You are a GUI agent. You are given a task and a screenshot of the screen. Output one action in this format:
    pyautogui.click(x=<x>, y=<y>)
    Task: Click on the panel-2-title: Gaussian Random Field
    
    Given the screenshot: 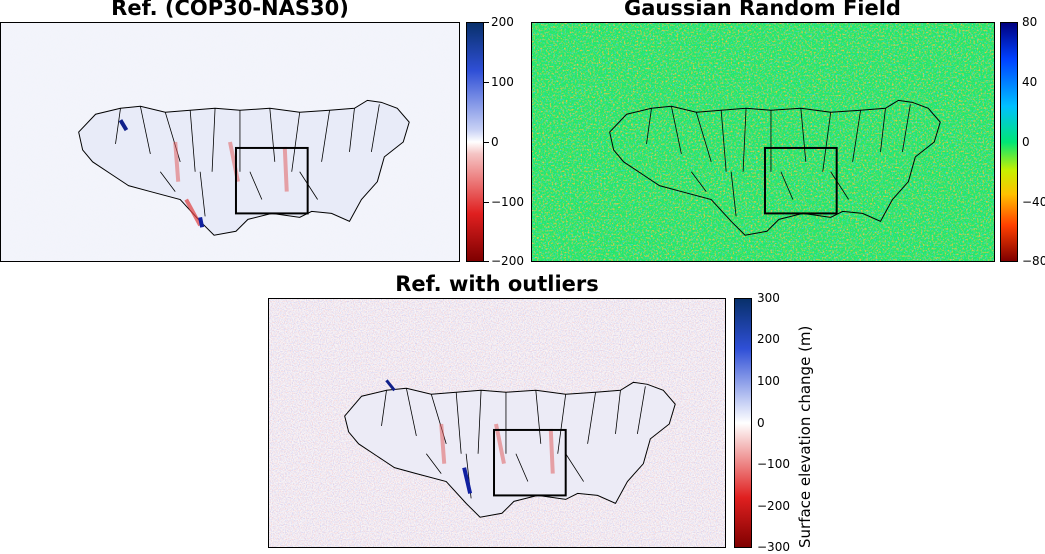 What is the action you would take?
    pyautogui.click(x=762, y=10)
    